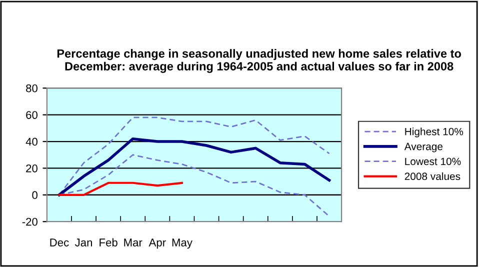 This screenshot has width=479, height=267. What do you see at coordinates (35, 195) in the screenshot?
I see `y-tick-label: 0` at bounding box center [35, 195].